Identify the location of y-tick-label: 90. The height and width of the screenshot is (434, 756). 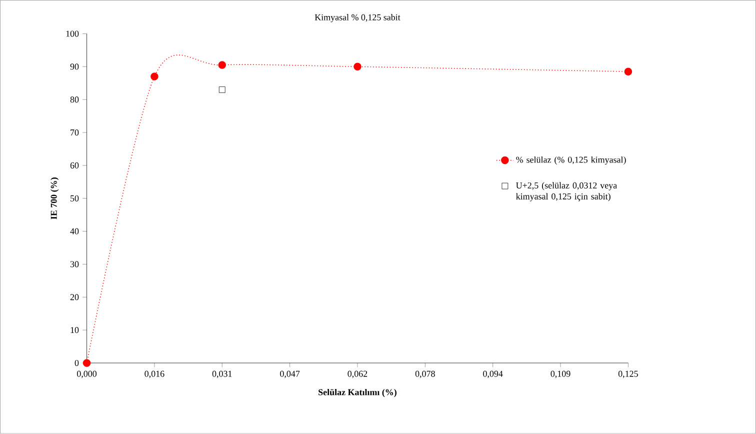
(74, 67).